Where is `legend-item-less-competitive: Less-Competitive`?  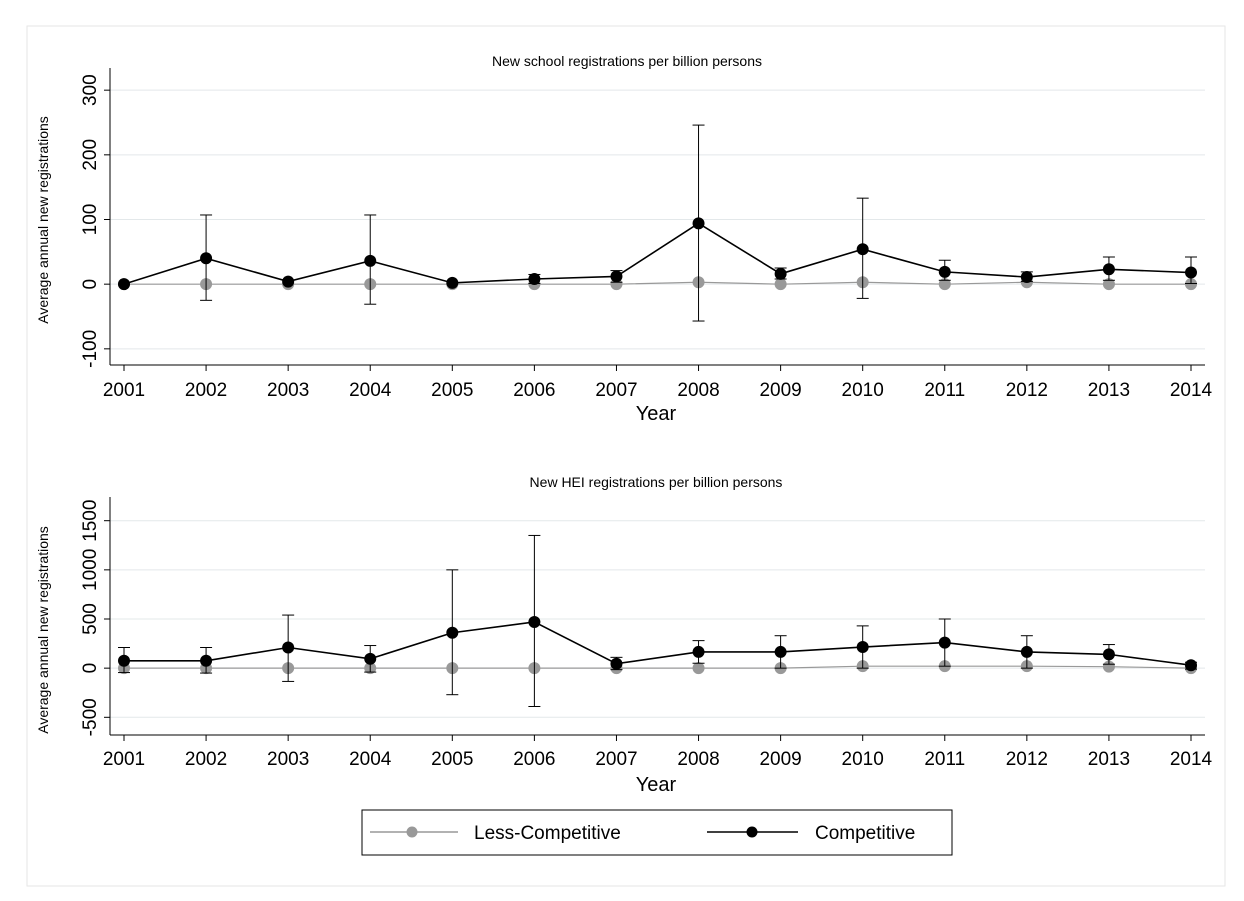 legend-item-less-competitive: Less-Competitive is located at coordinates (495, 833).